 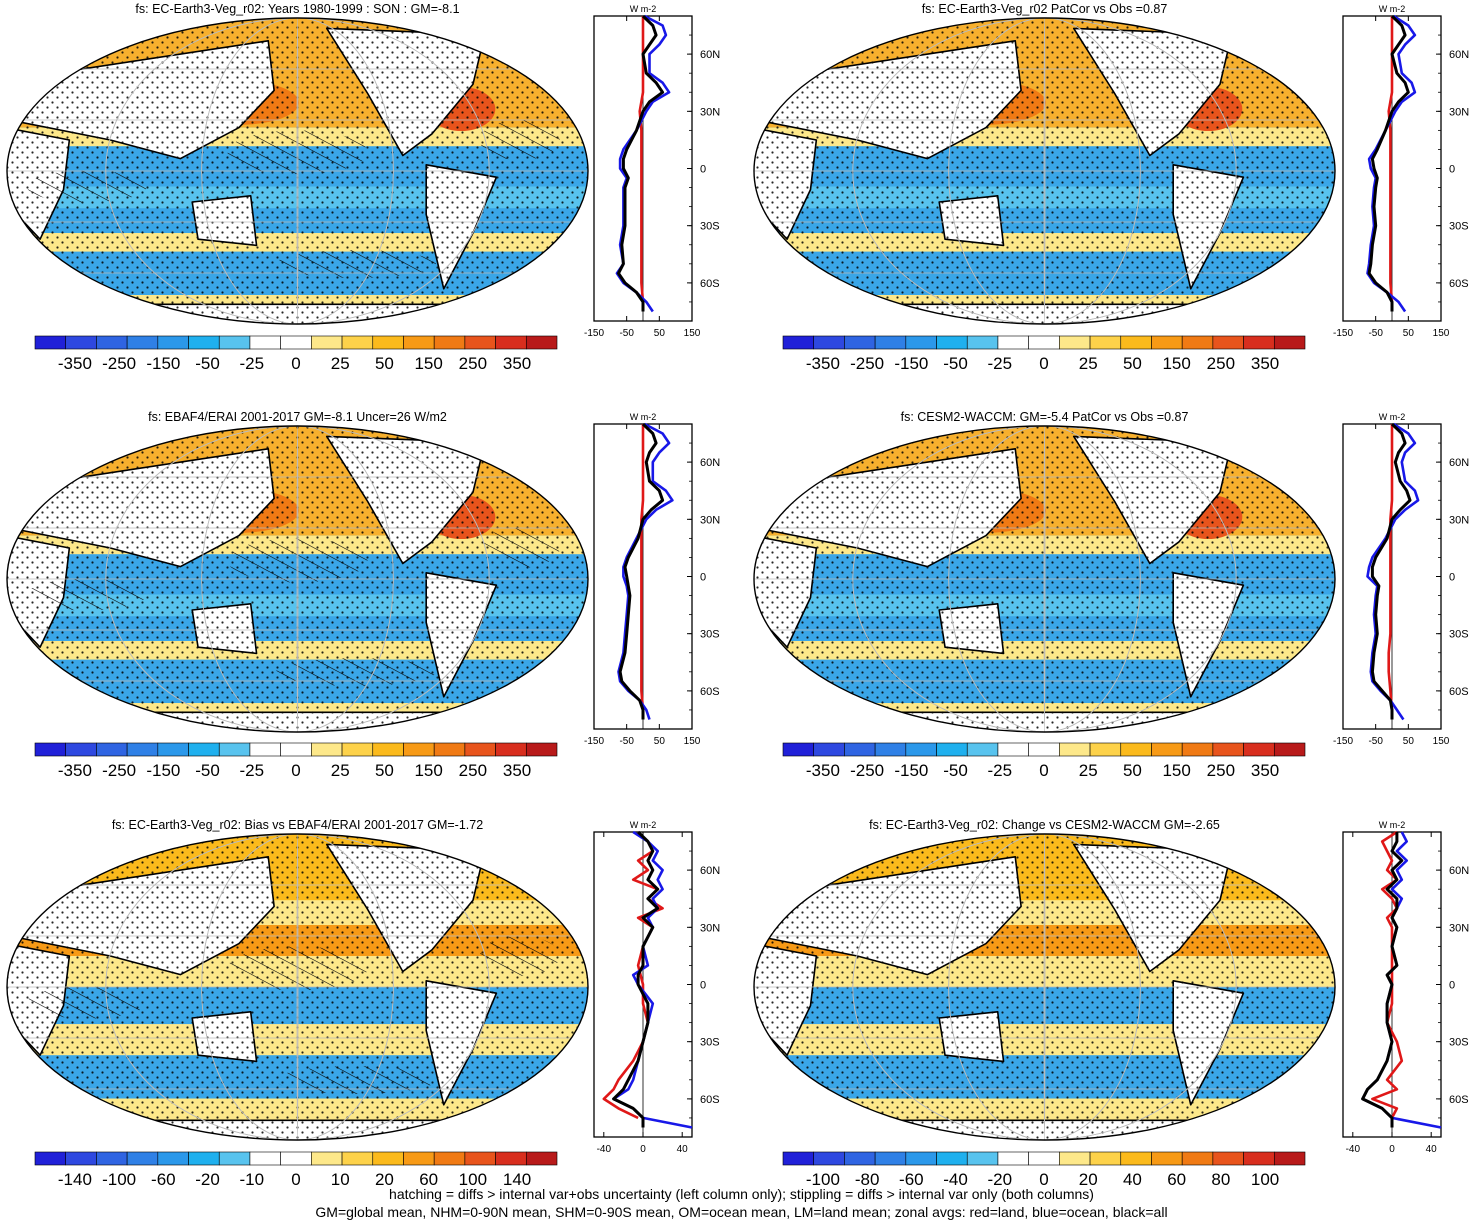 I want to click on colorbar-label: 150, so click(x=428, y=770).